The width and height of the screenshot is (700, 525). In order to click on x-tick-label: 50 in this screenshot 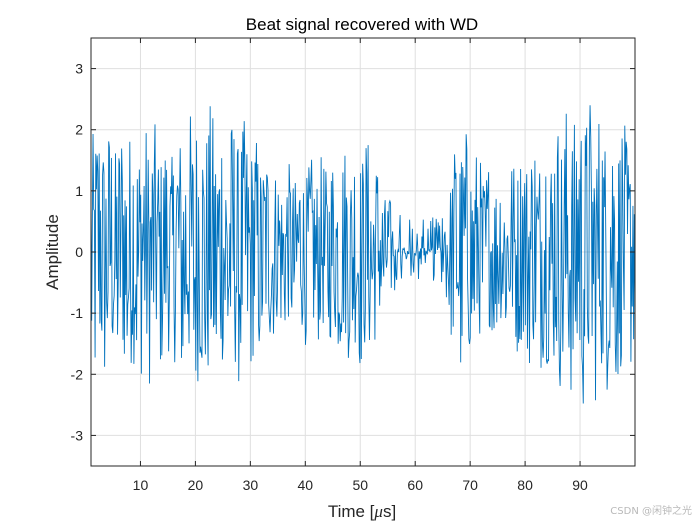, I will do `click(360, 485)`.